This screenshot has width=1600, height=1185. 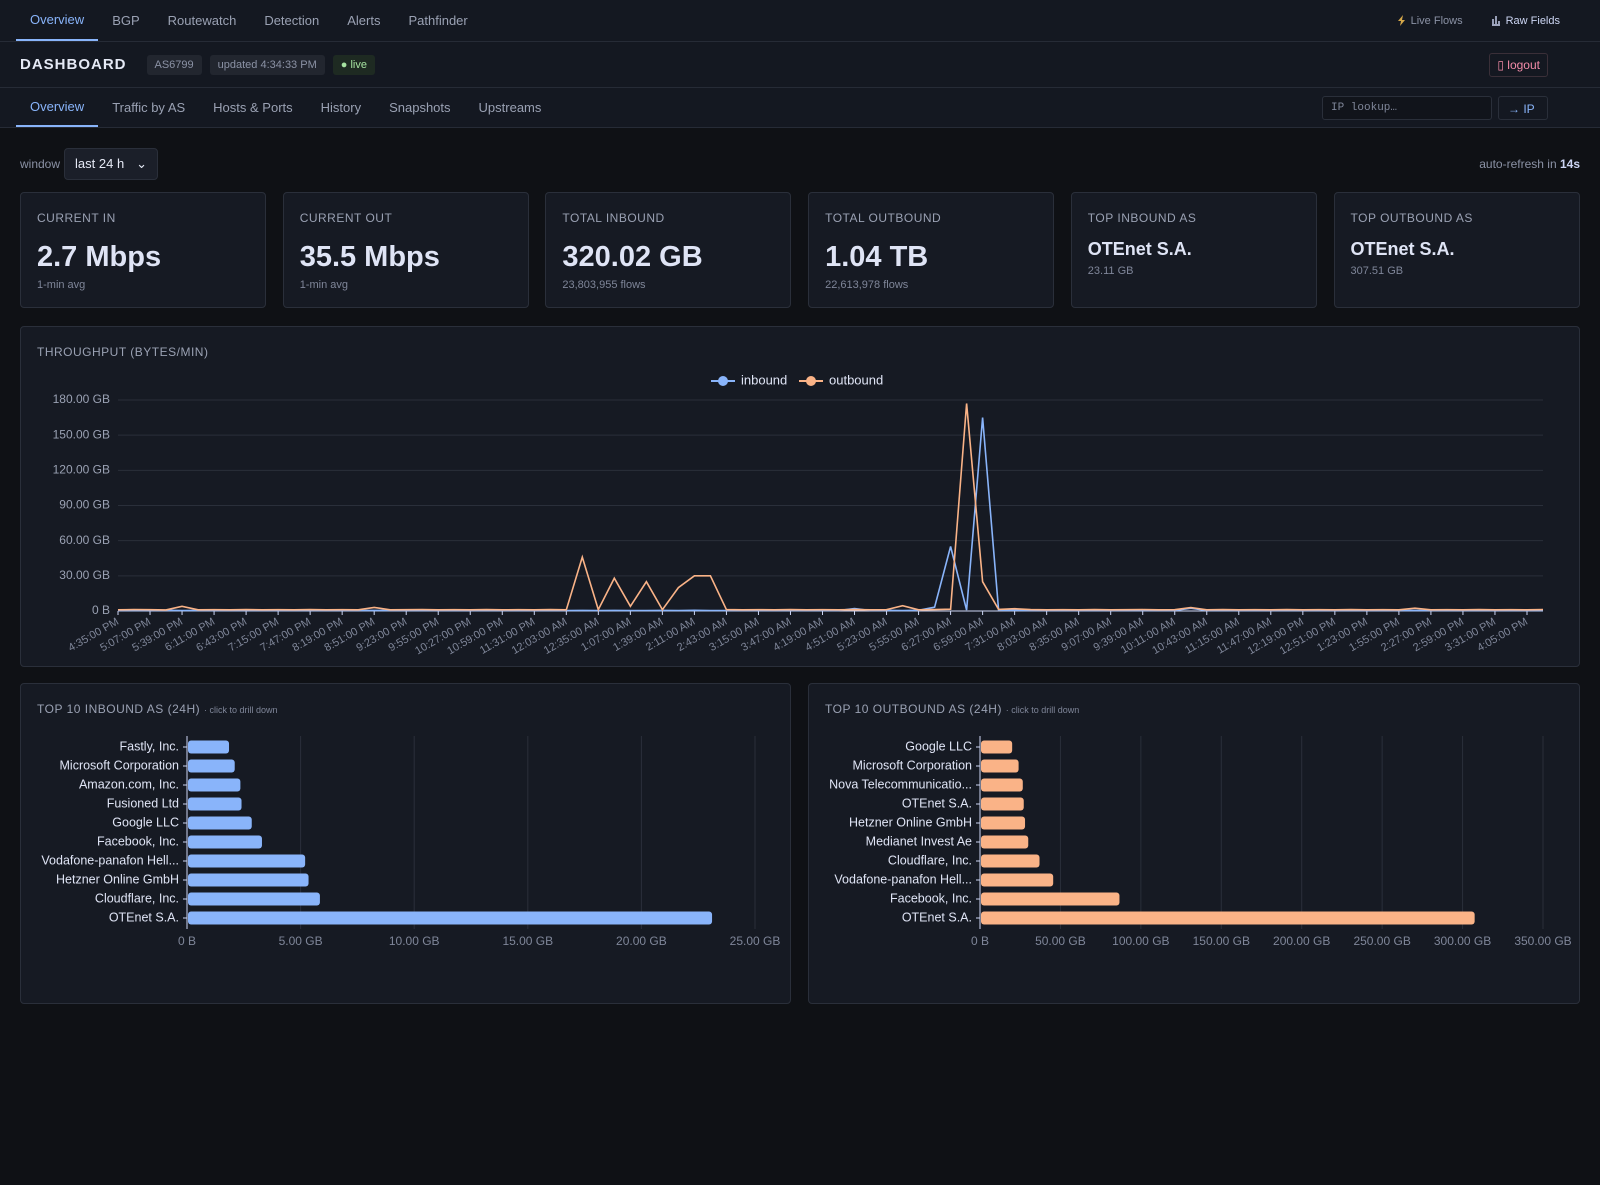 What do you see at coordinates (369, 257) in the screenshot?
I see `card-value: 35.5 Mbps` at bounding box center [369, 257].